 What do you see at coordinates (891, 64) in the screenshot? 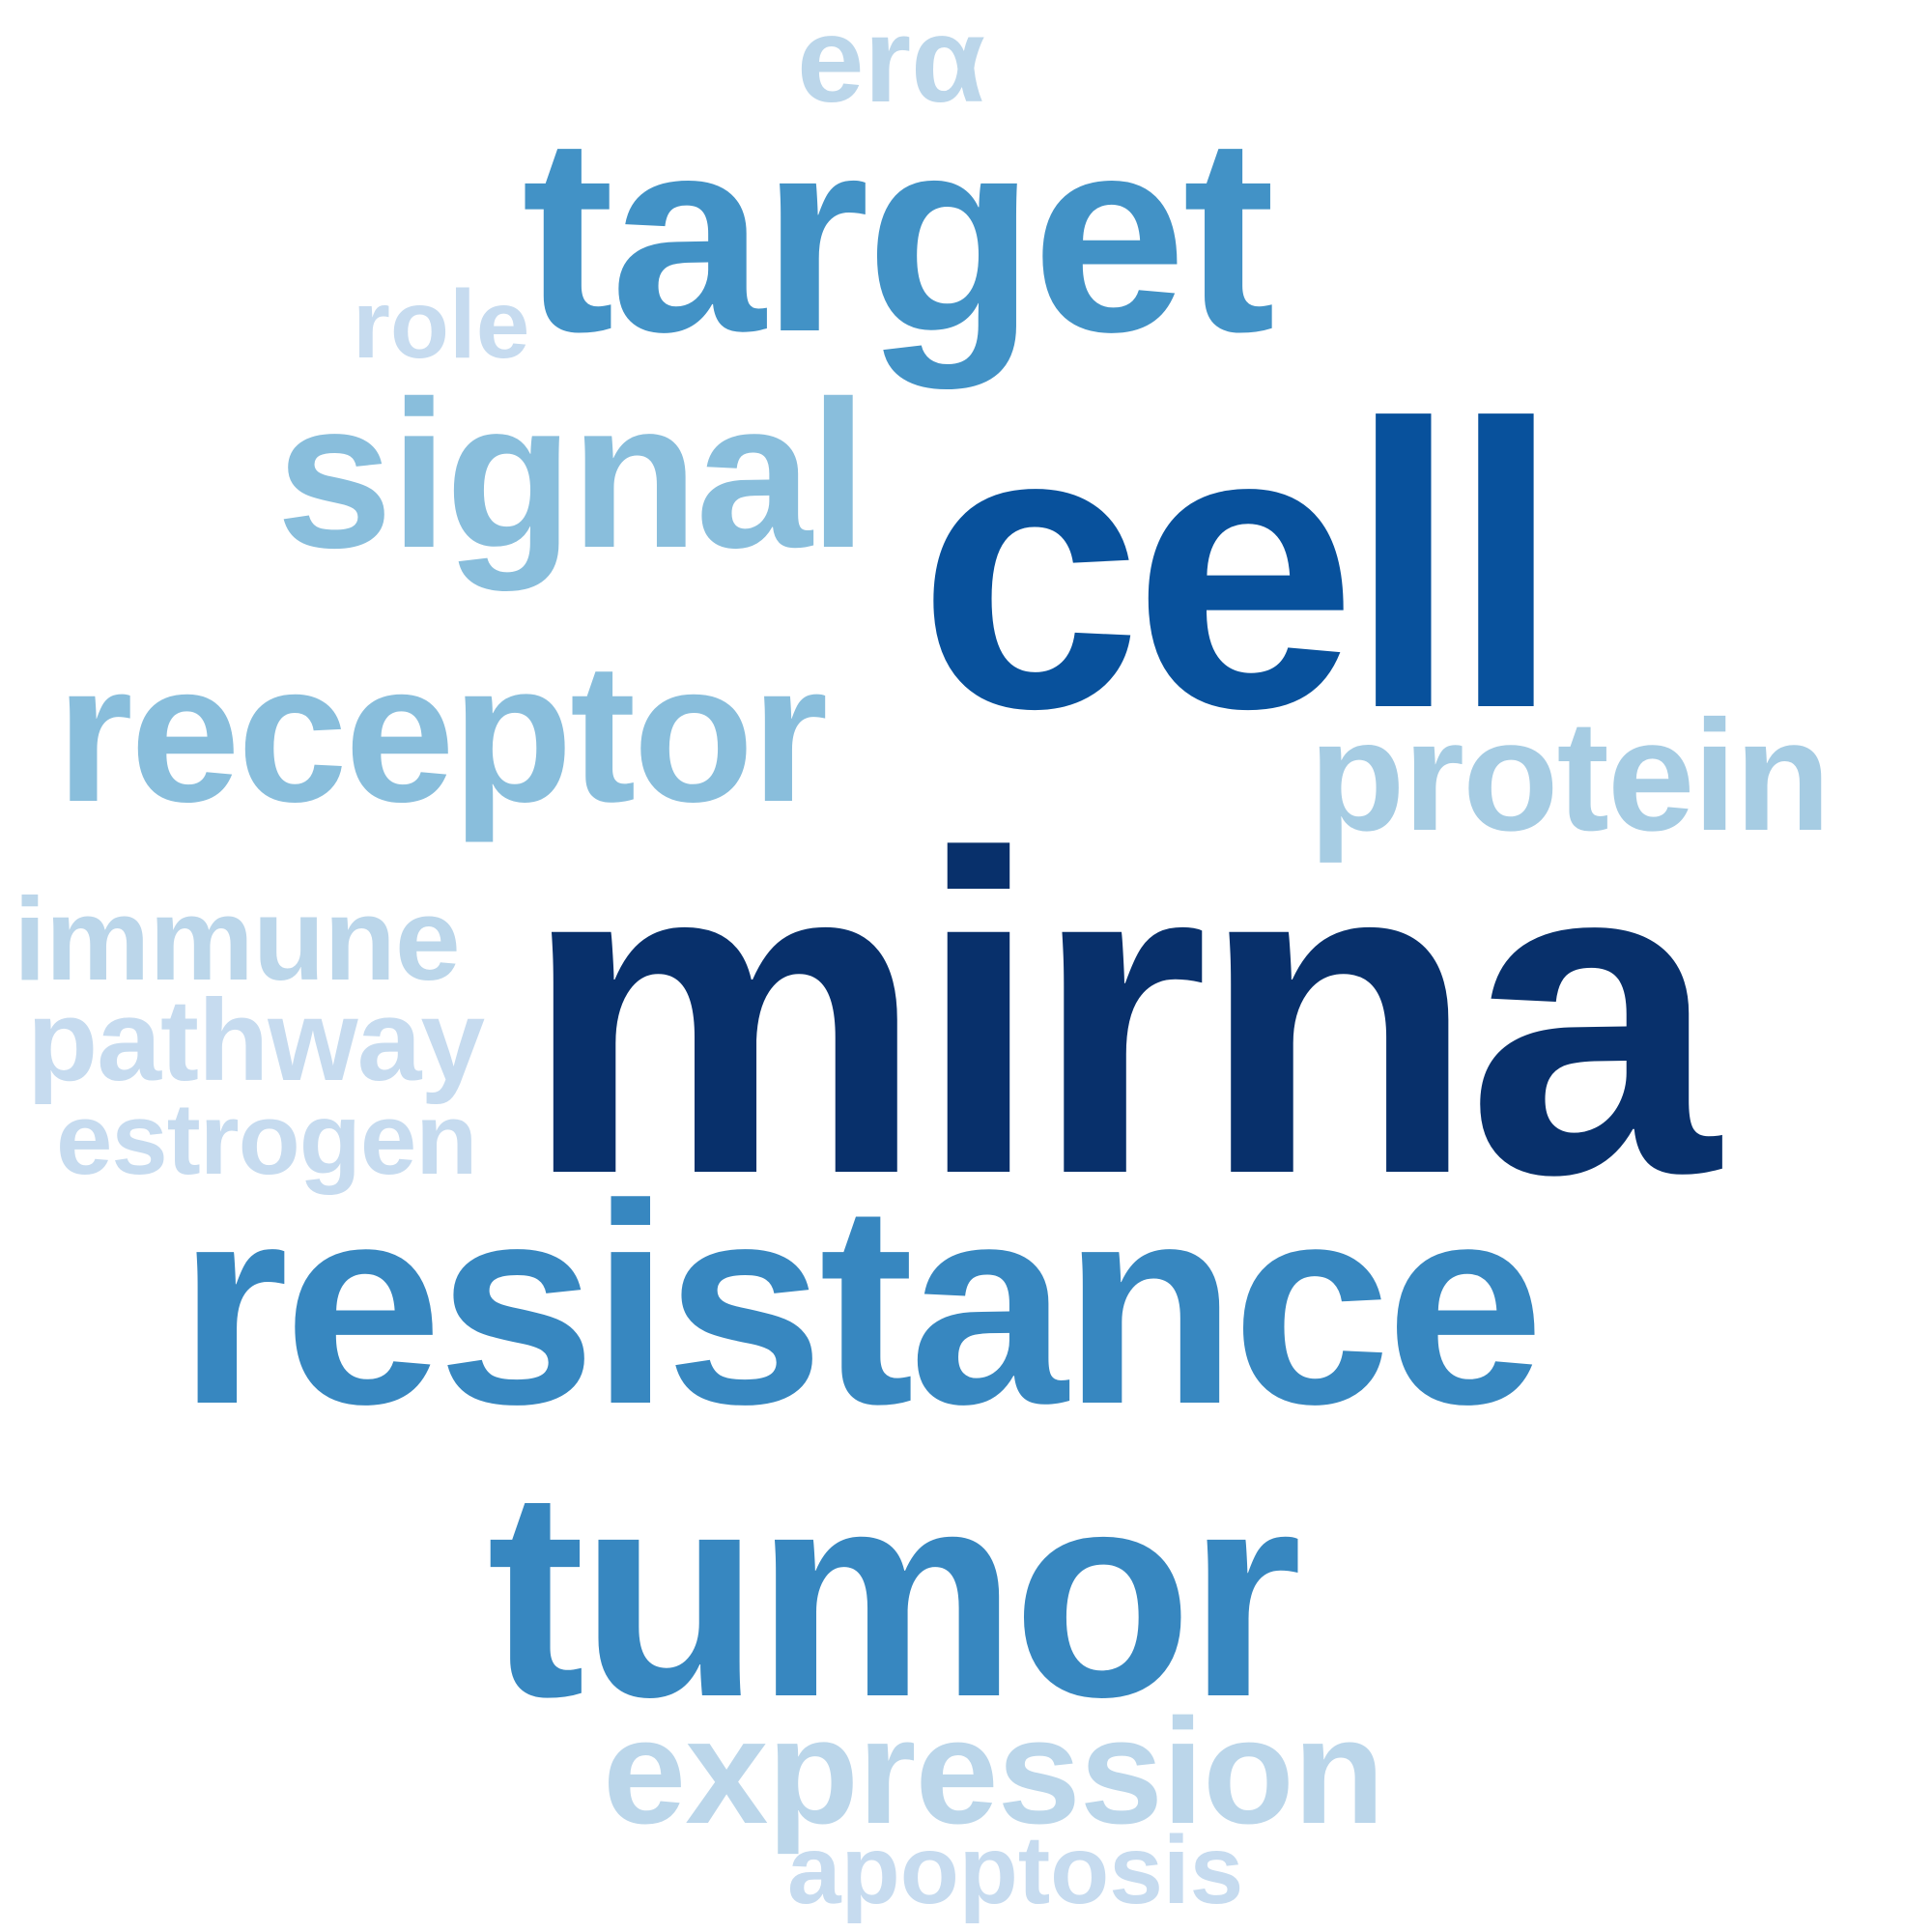
I see `word-era: erα` at bounding box center [891, 64].